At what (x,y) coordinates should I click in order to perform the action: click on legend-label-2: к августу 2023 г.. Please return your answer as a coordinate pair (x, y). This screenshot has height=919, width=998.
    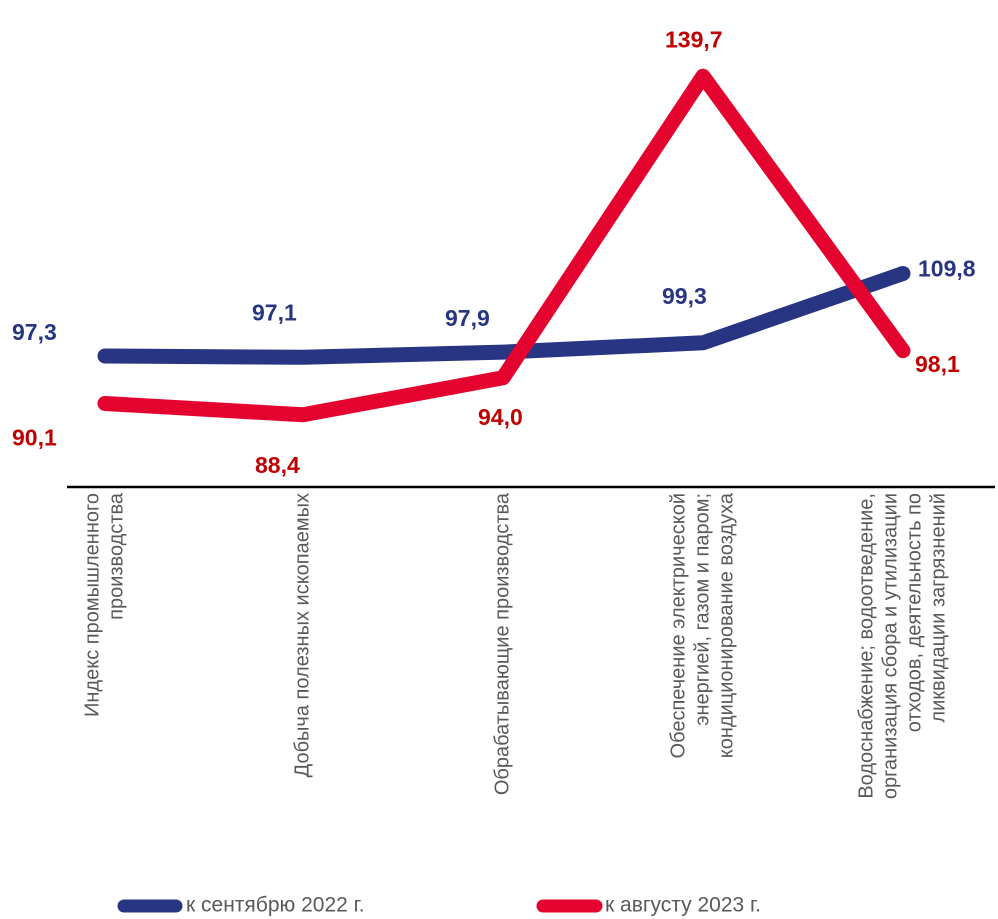
    Looking at the image, I should click on (683, 905).